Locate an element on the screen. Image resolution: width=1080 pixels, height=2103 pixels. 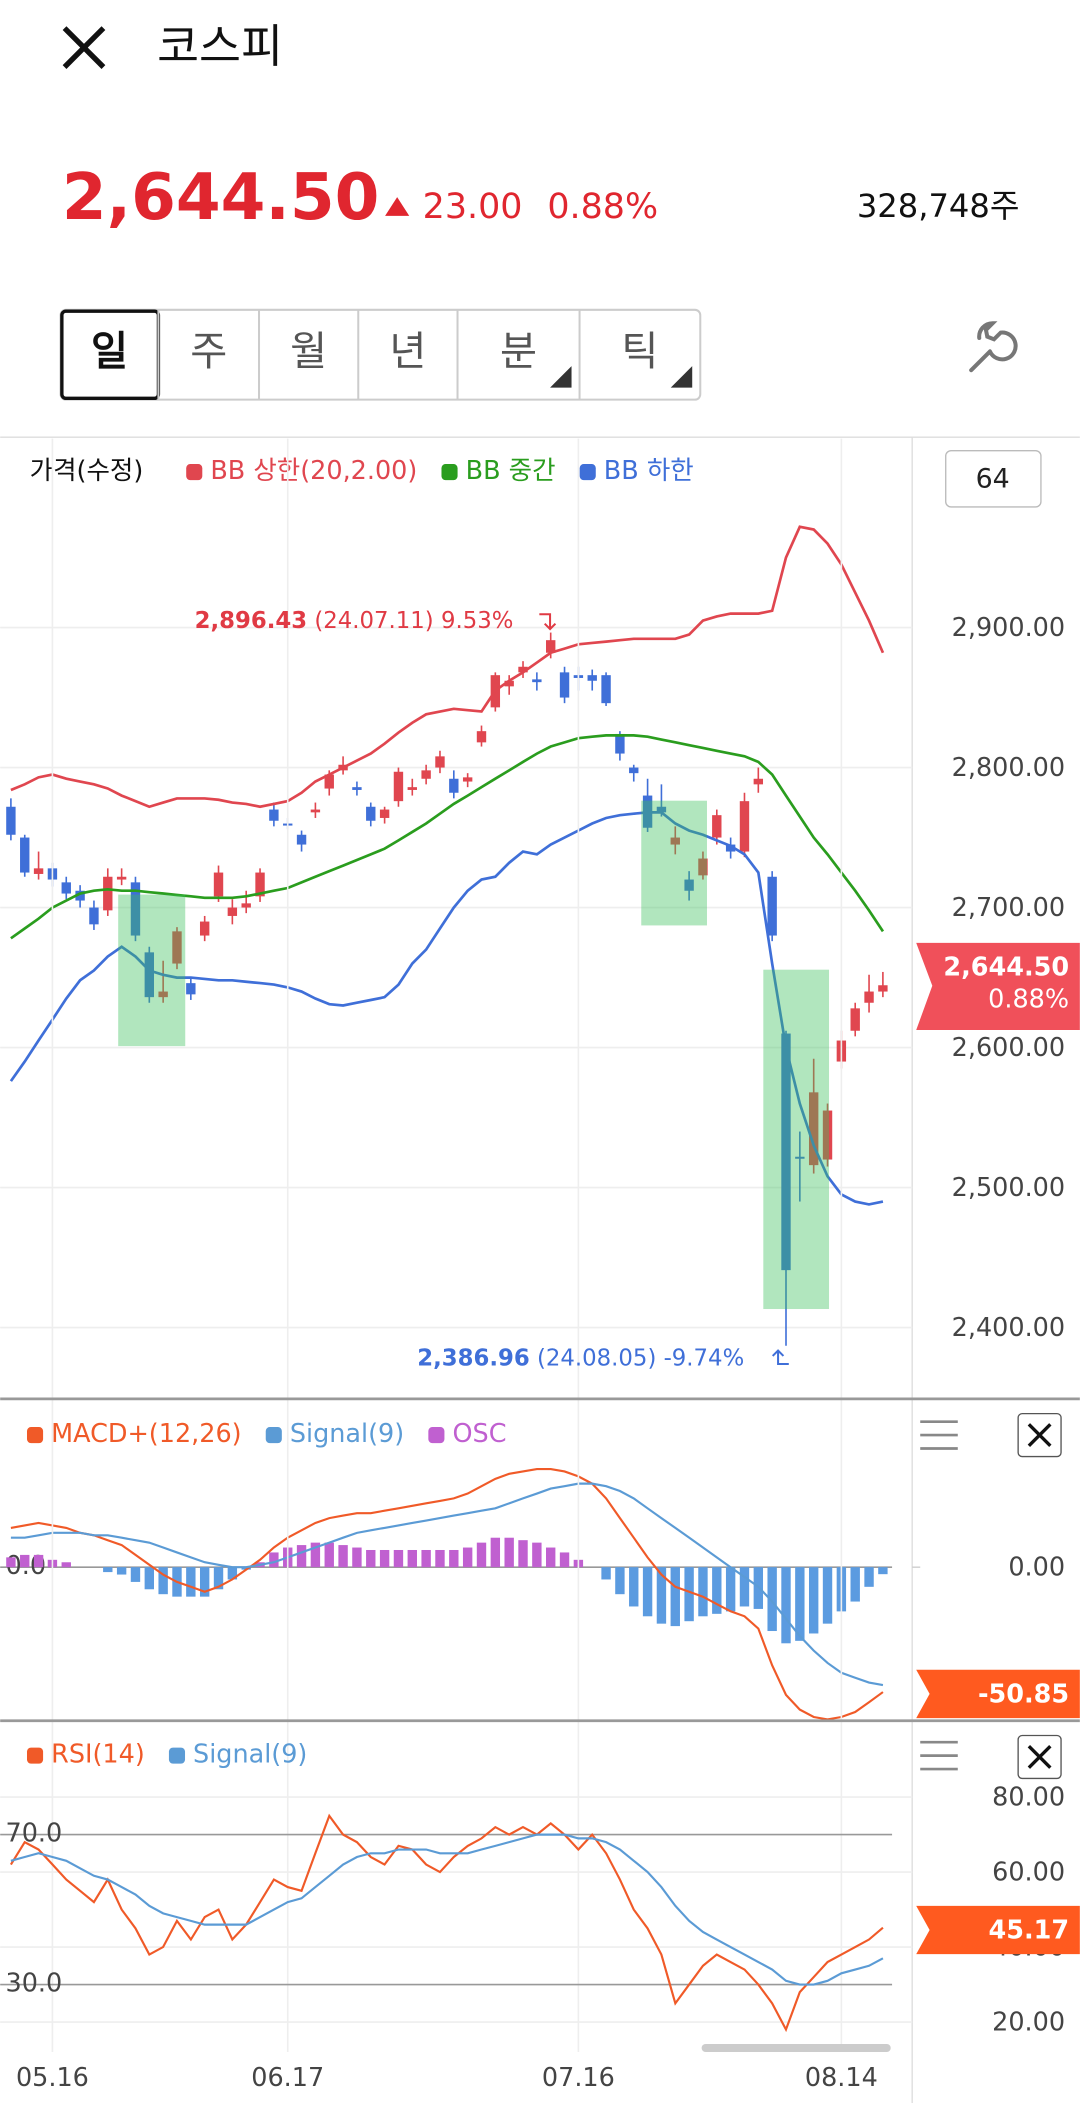
tab: 년 is located at coordinates (407, 352).